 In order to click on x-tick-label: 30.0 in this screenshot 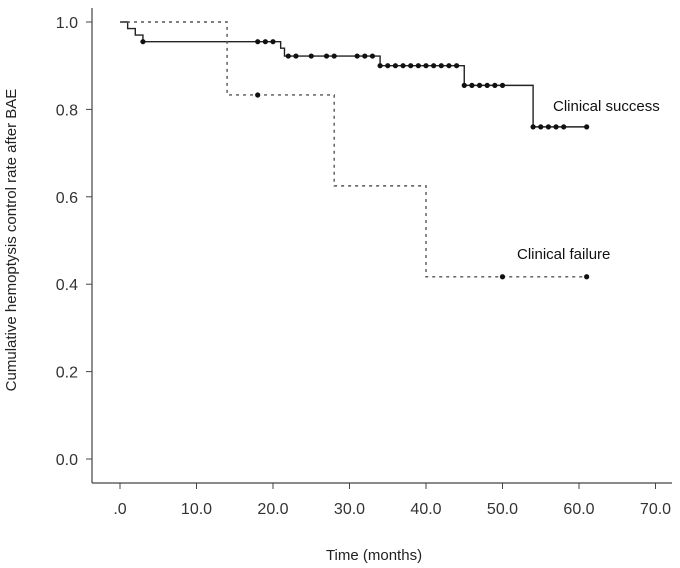, I will do `click(349, 509)`.